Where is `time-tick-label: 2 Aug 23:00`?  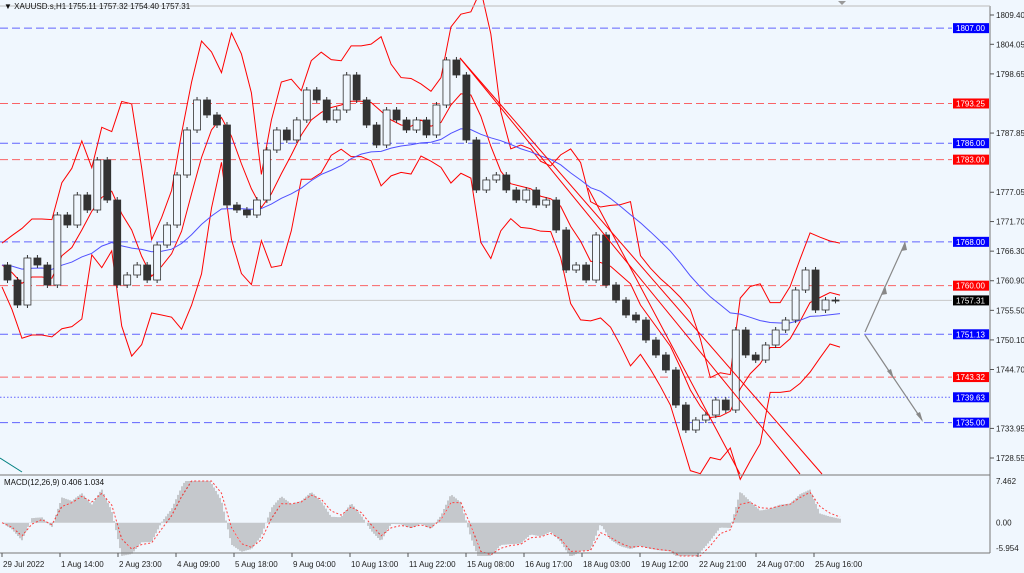 time-tick-label: 2 Aug 23:00 is located at coordinates (140, 564).